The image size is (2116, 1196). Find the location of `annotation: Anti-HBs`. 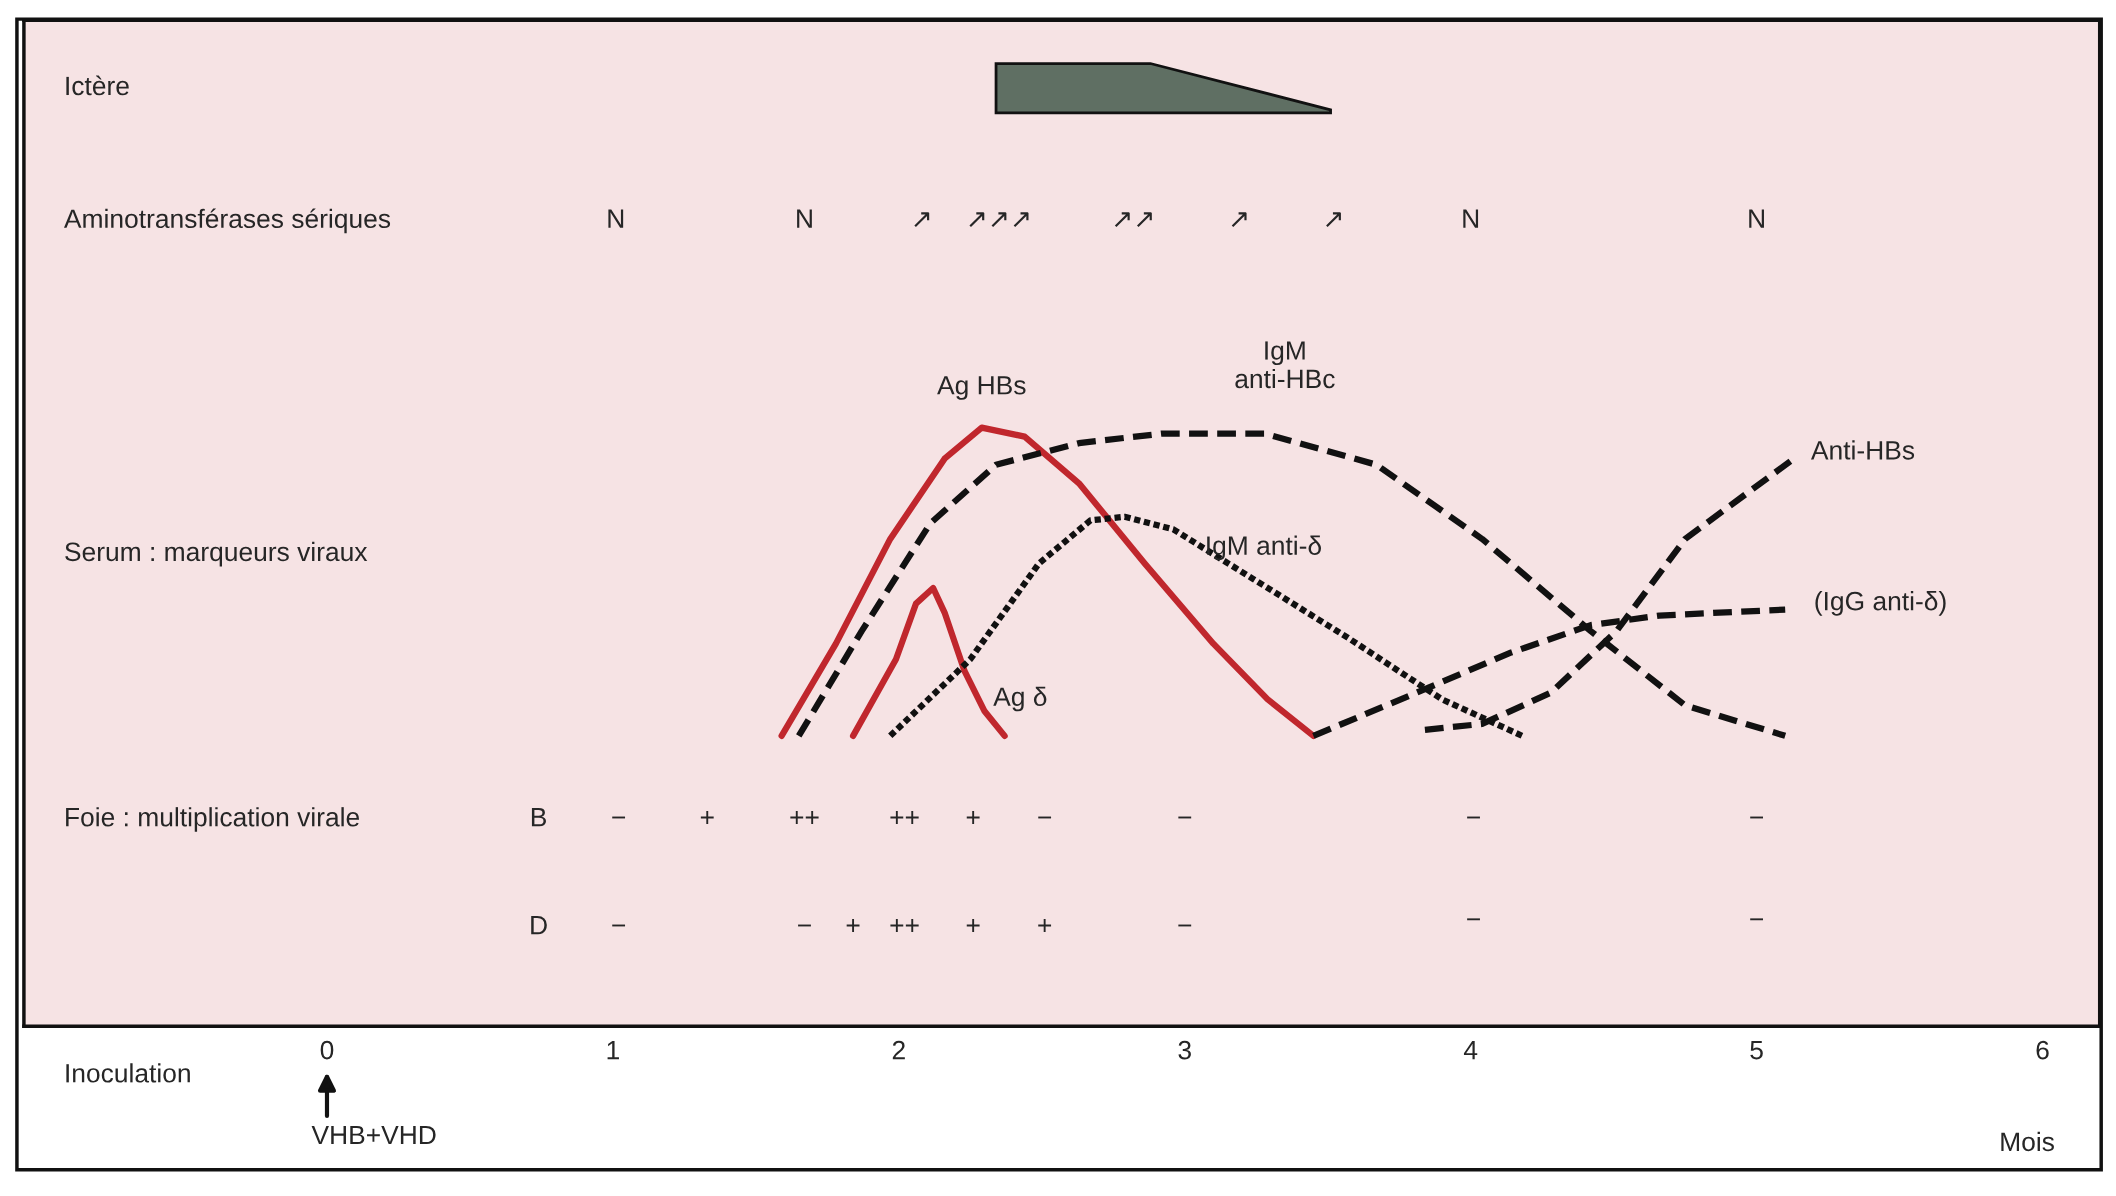

annotation: Anti-HBs is located at coordinates (1862, 450).